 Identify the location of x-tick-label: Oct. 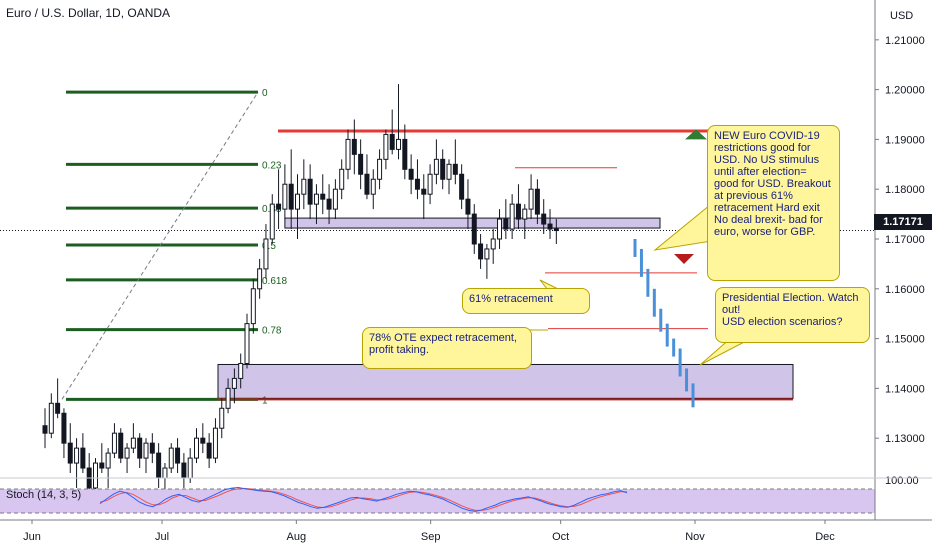
(560, 537).